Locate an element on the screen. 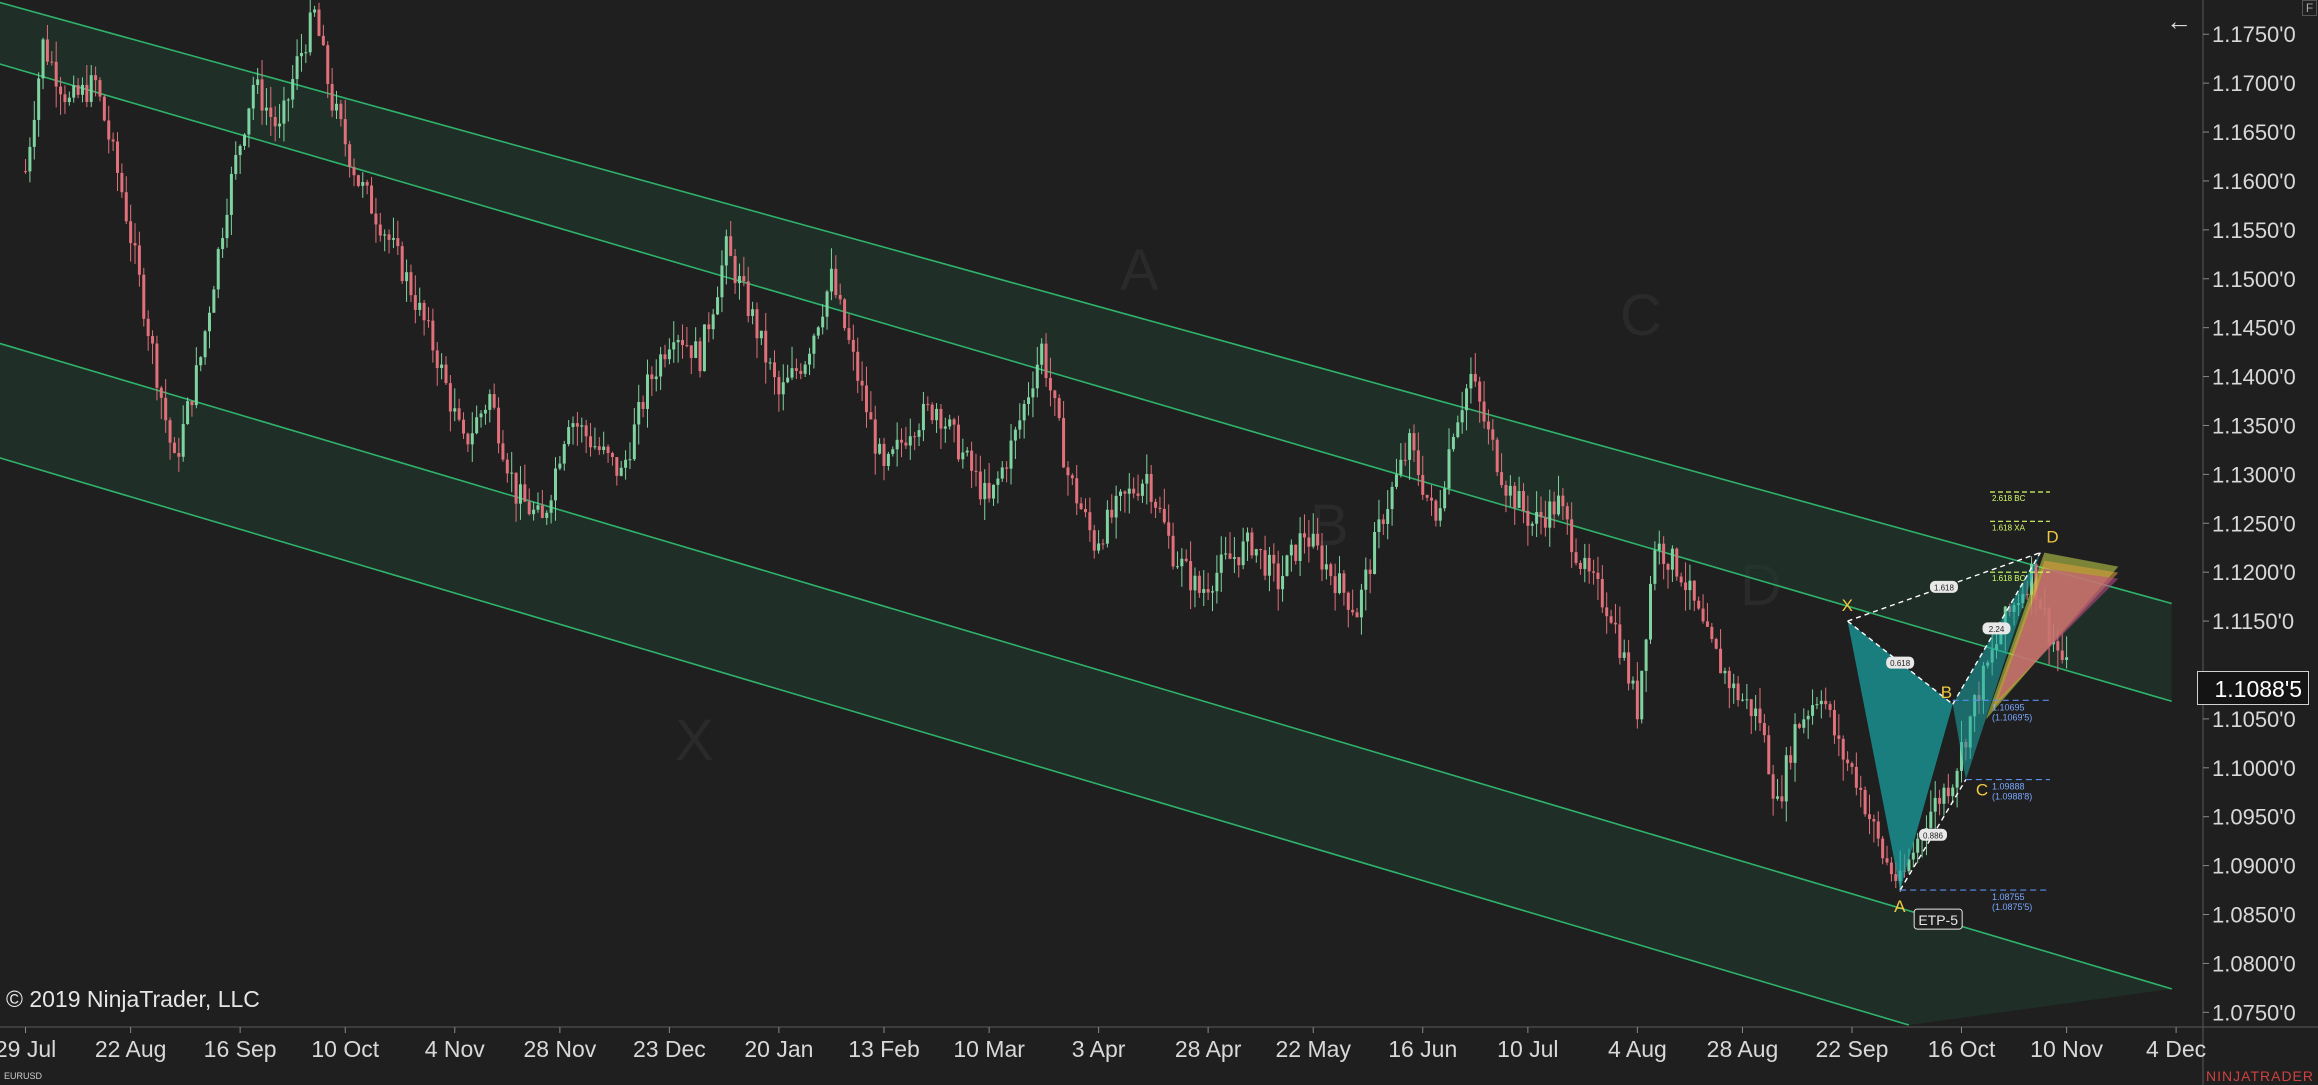 The image size is (2318, 1085). time-tick-label: 4 Nov is located at coordinates (455, 1049).